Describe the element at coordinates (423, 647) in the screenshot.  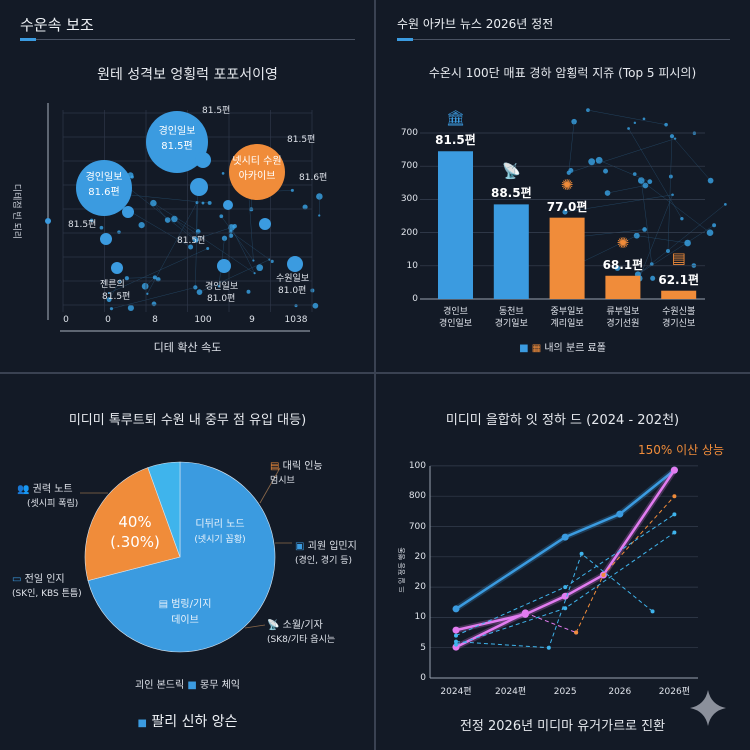
I see `y-tick-label: 5` at that location.